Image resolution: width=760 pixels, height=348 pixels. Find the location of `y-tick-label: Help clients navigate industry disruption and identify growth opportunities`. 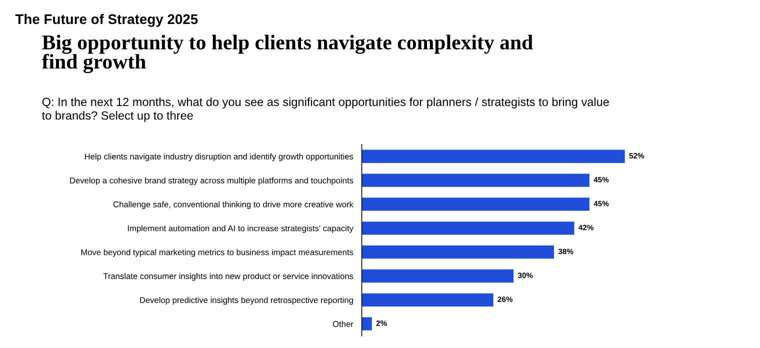

y-tick-label: Help clients navigate industry disruption and identify growth opportunities is located at coordinates (219, 157).